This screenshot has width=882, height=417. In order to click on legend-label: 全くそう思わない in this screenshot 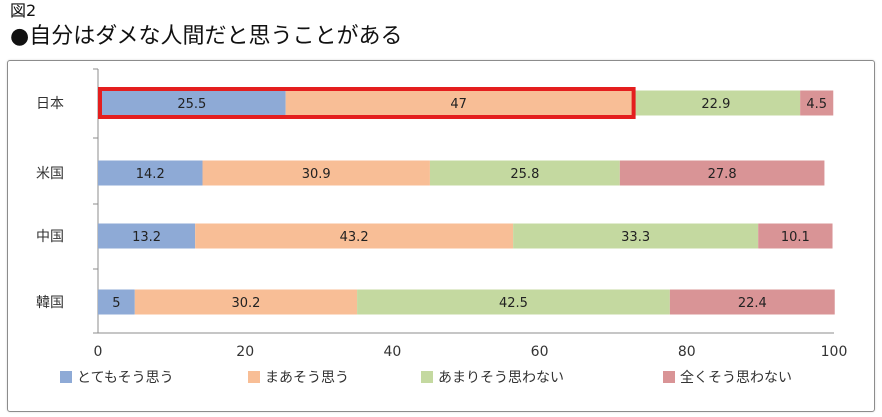, I will do `click(736, 377)`.